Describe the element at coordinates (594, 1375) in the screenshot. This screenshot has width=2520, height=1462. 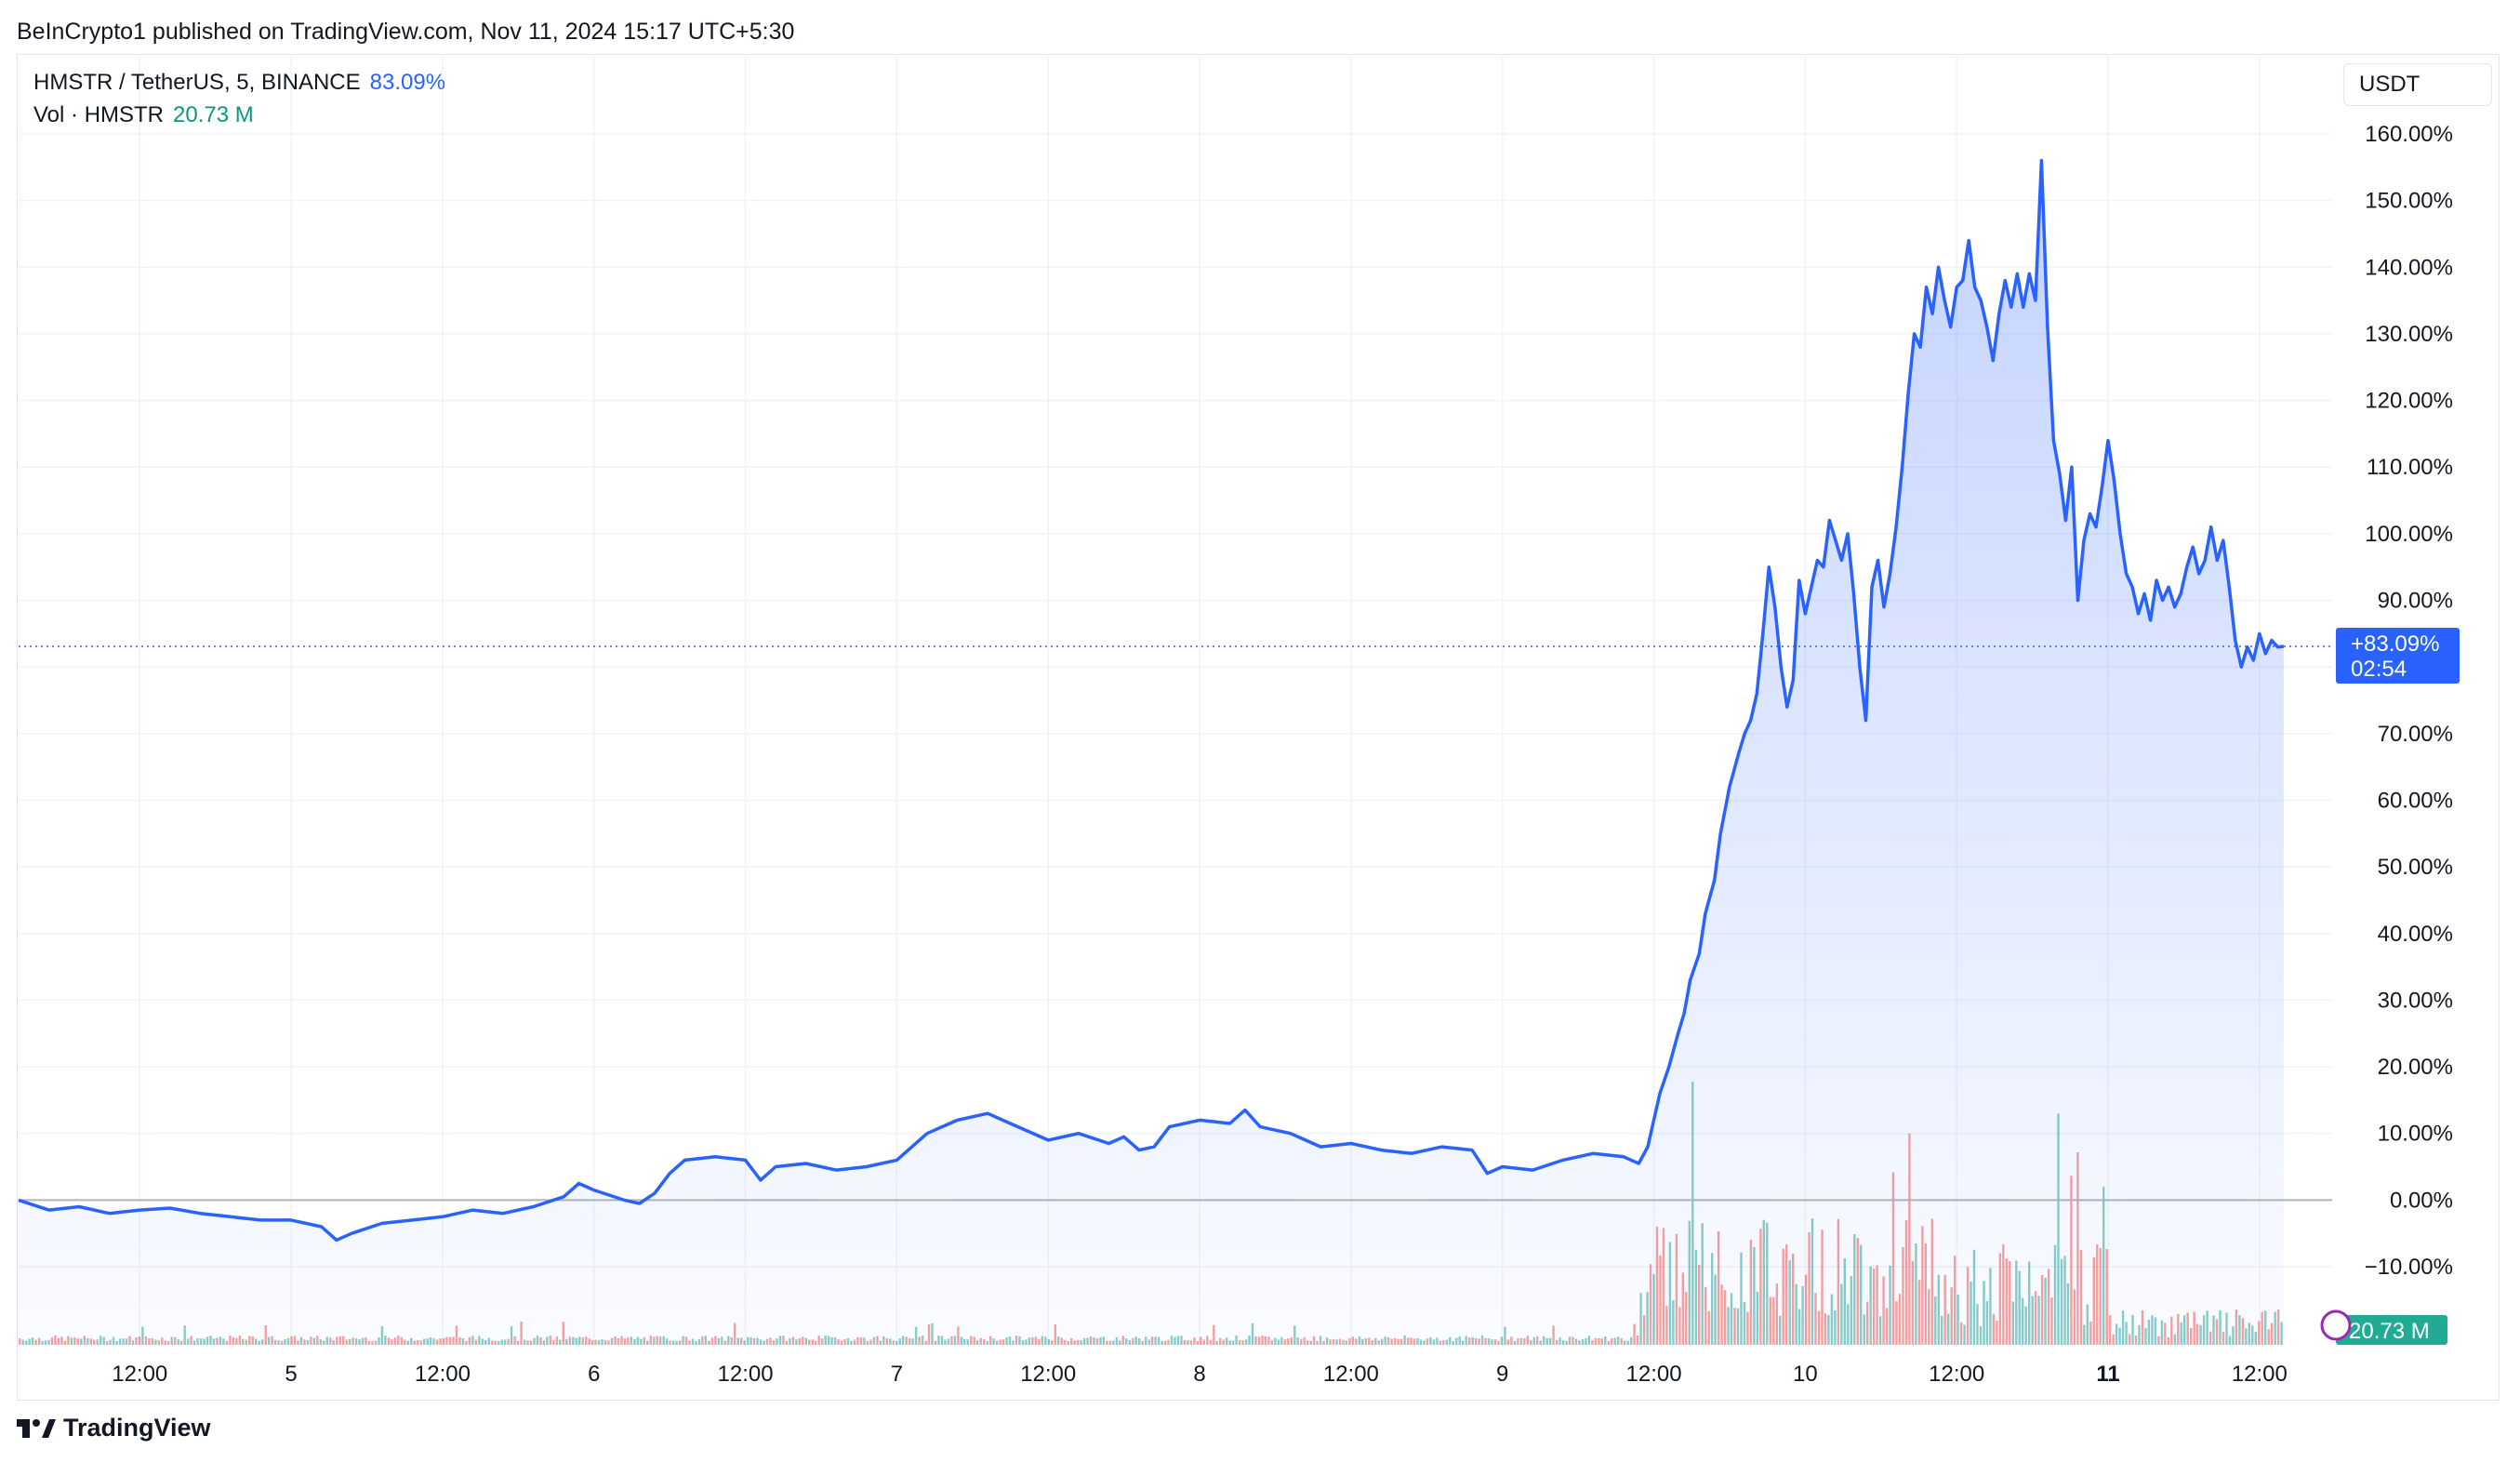
I see `x-tick-label: 6` at that location.